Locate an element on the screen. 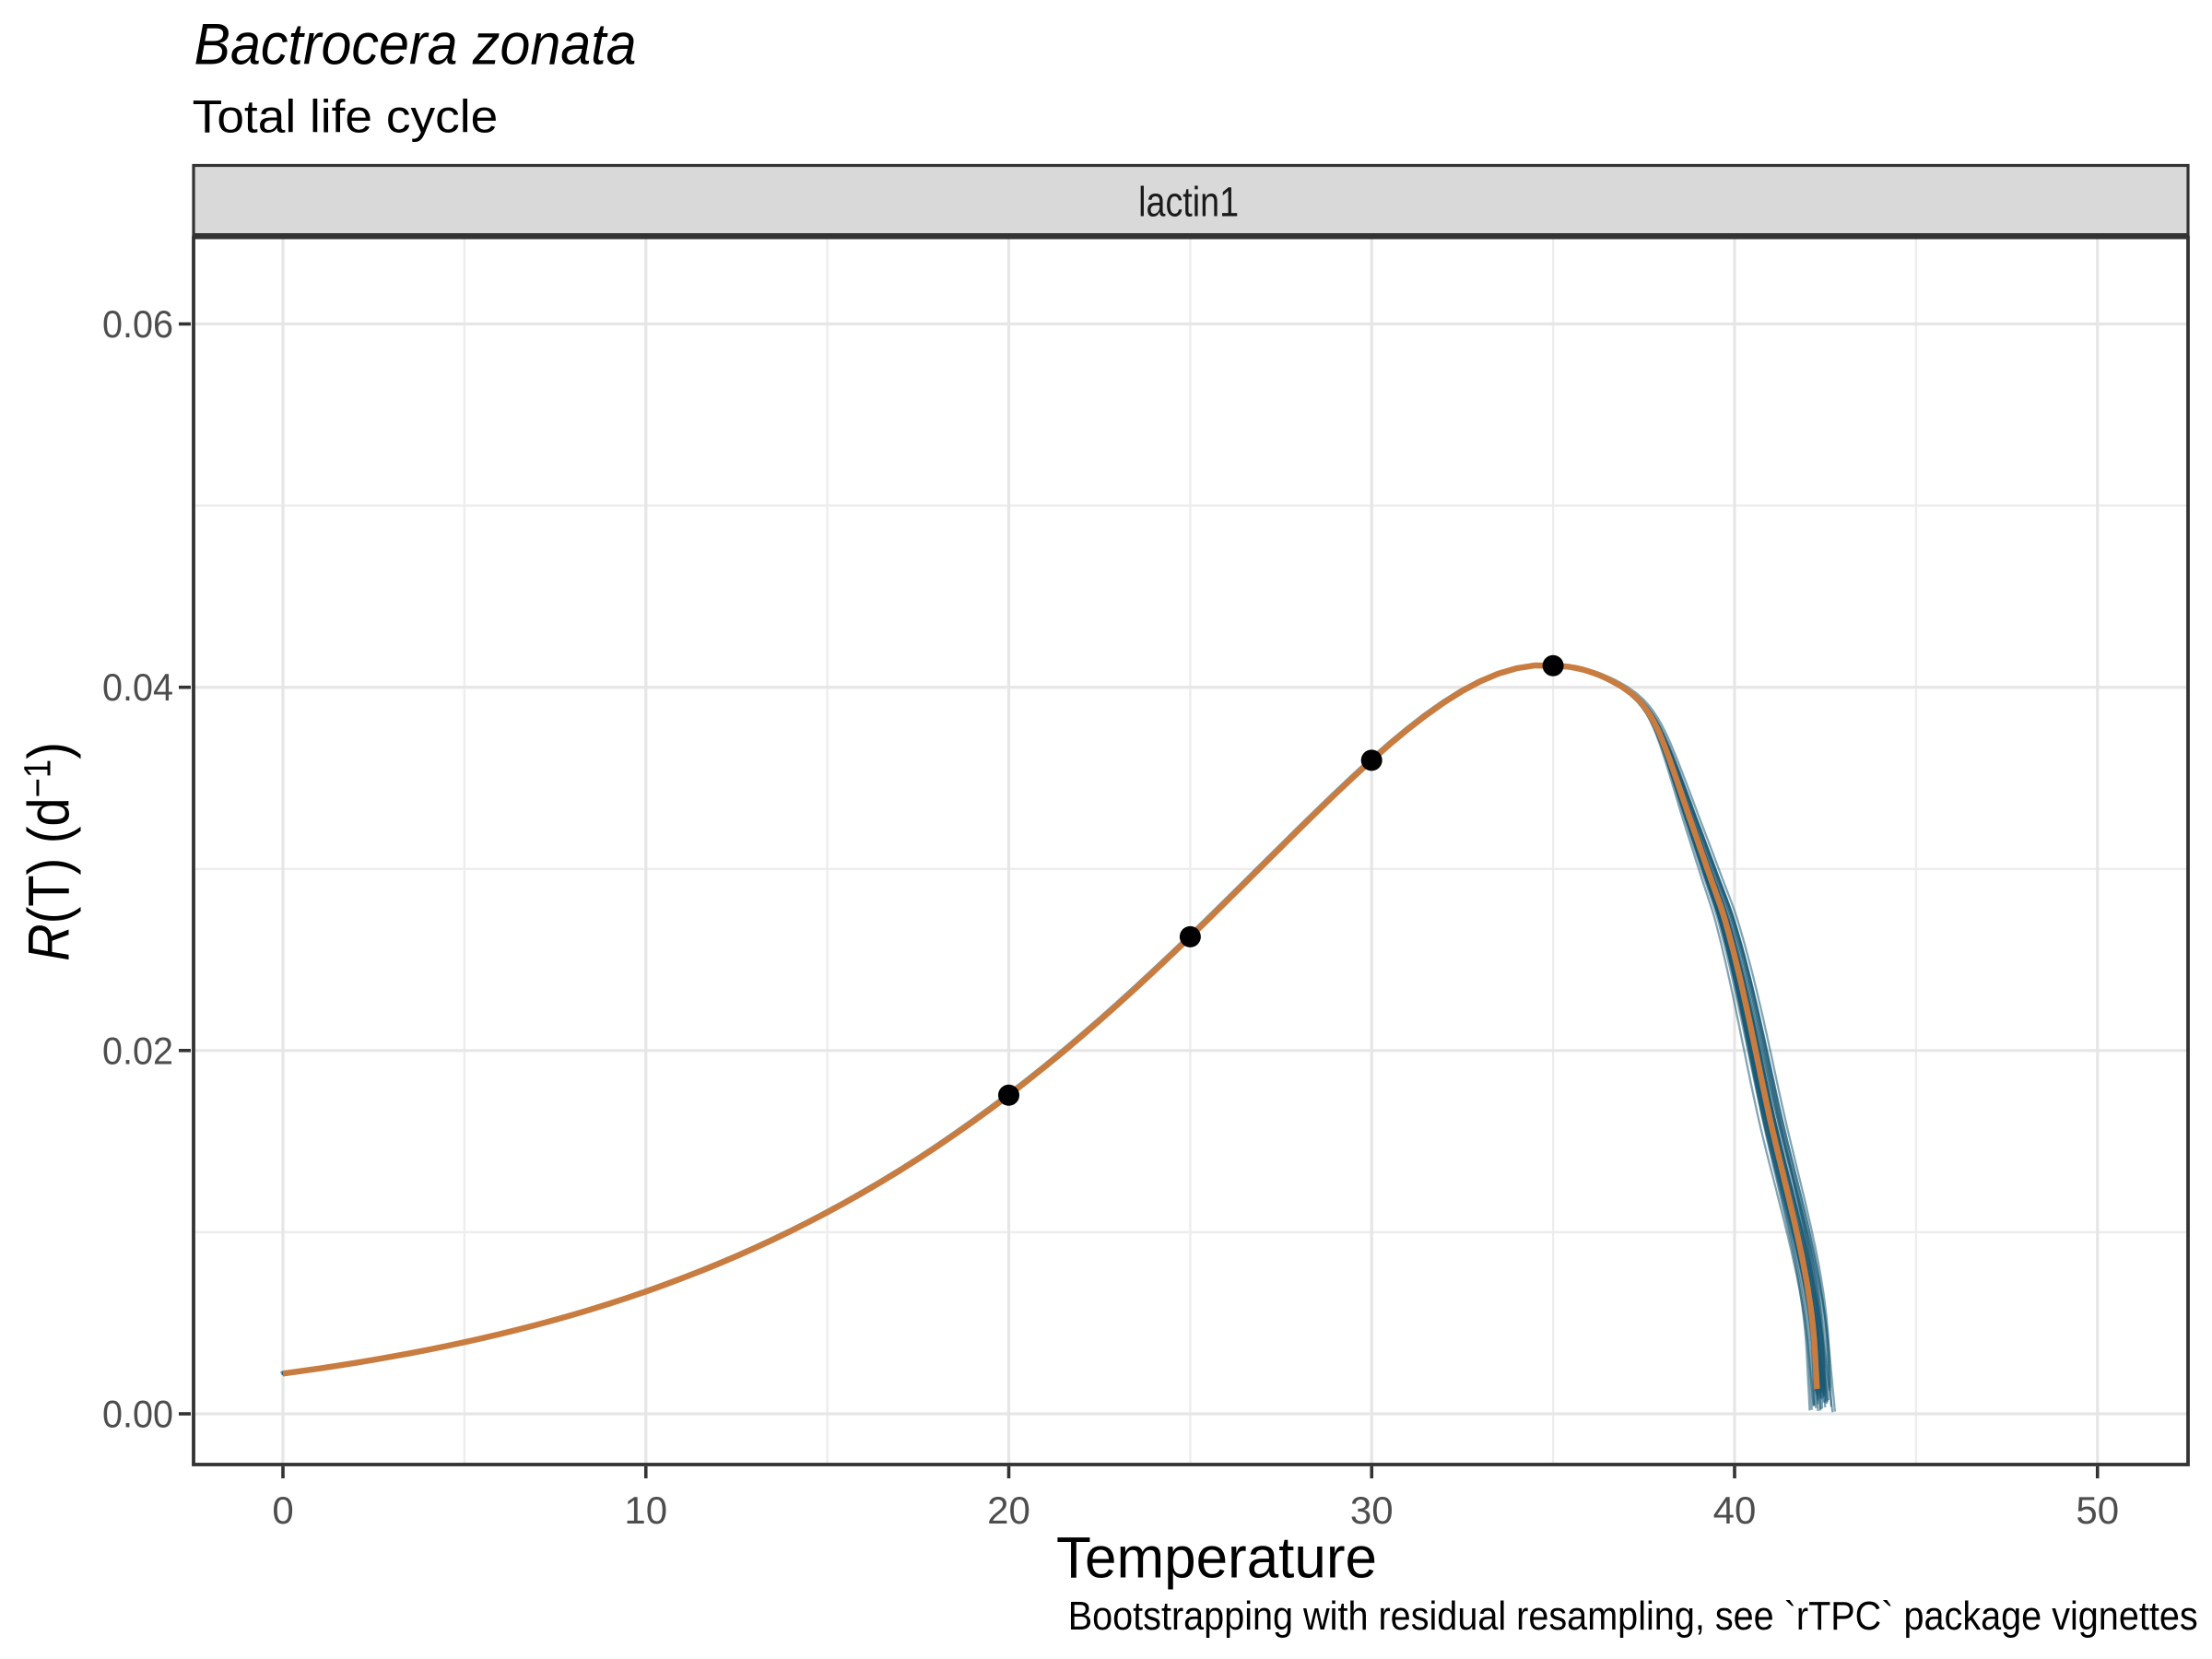  svg-text: 0.04 is located at coordinates (137, 687).